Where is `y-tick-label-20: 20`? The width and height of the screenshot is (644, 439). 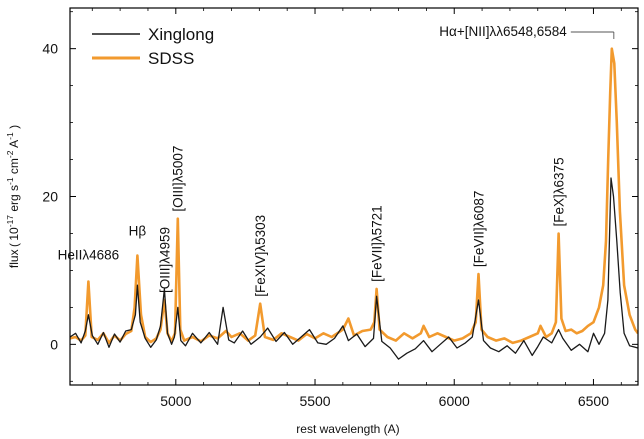 y-tick-label-20: 20 is located at coordinates (50, 197).